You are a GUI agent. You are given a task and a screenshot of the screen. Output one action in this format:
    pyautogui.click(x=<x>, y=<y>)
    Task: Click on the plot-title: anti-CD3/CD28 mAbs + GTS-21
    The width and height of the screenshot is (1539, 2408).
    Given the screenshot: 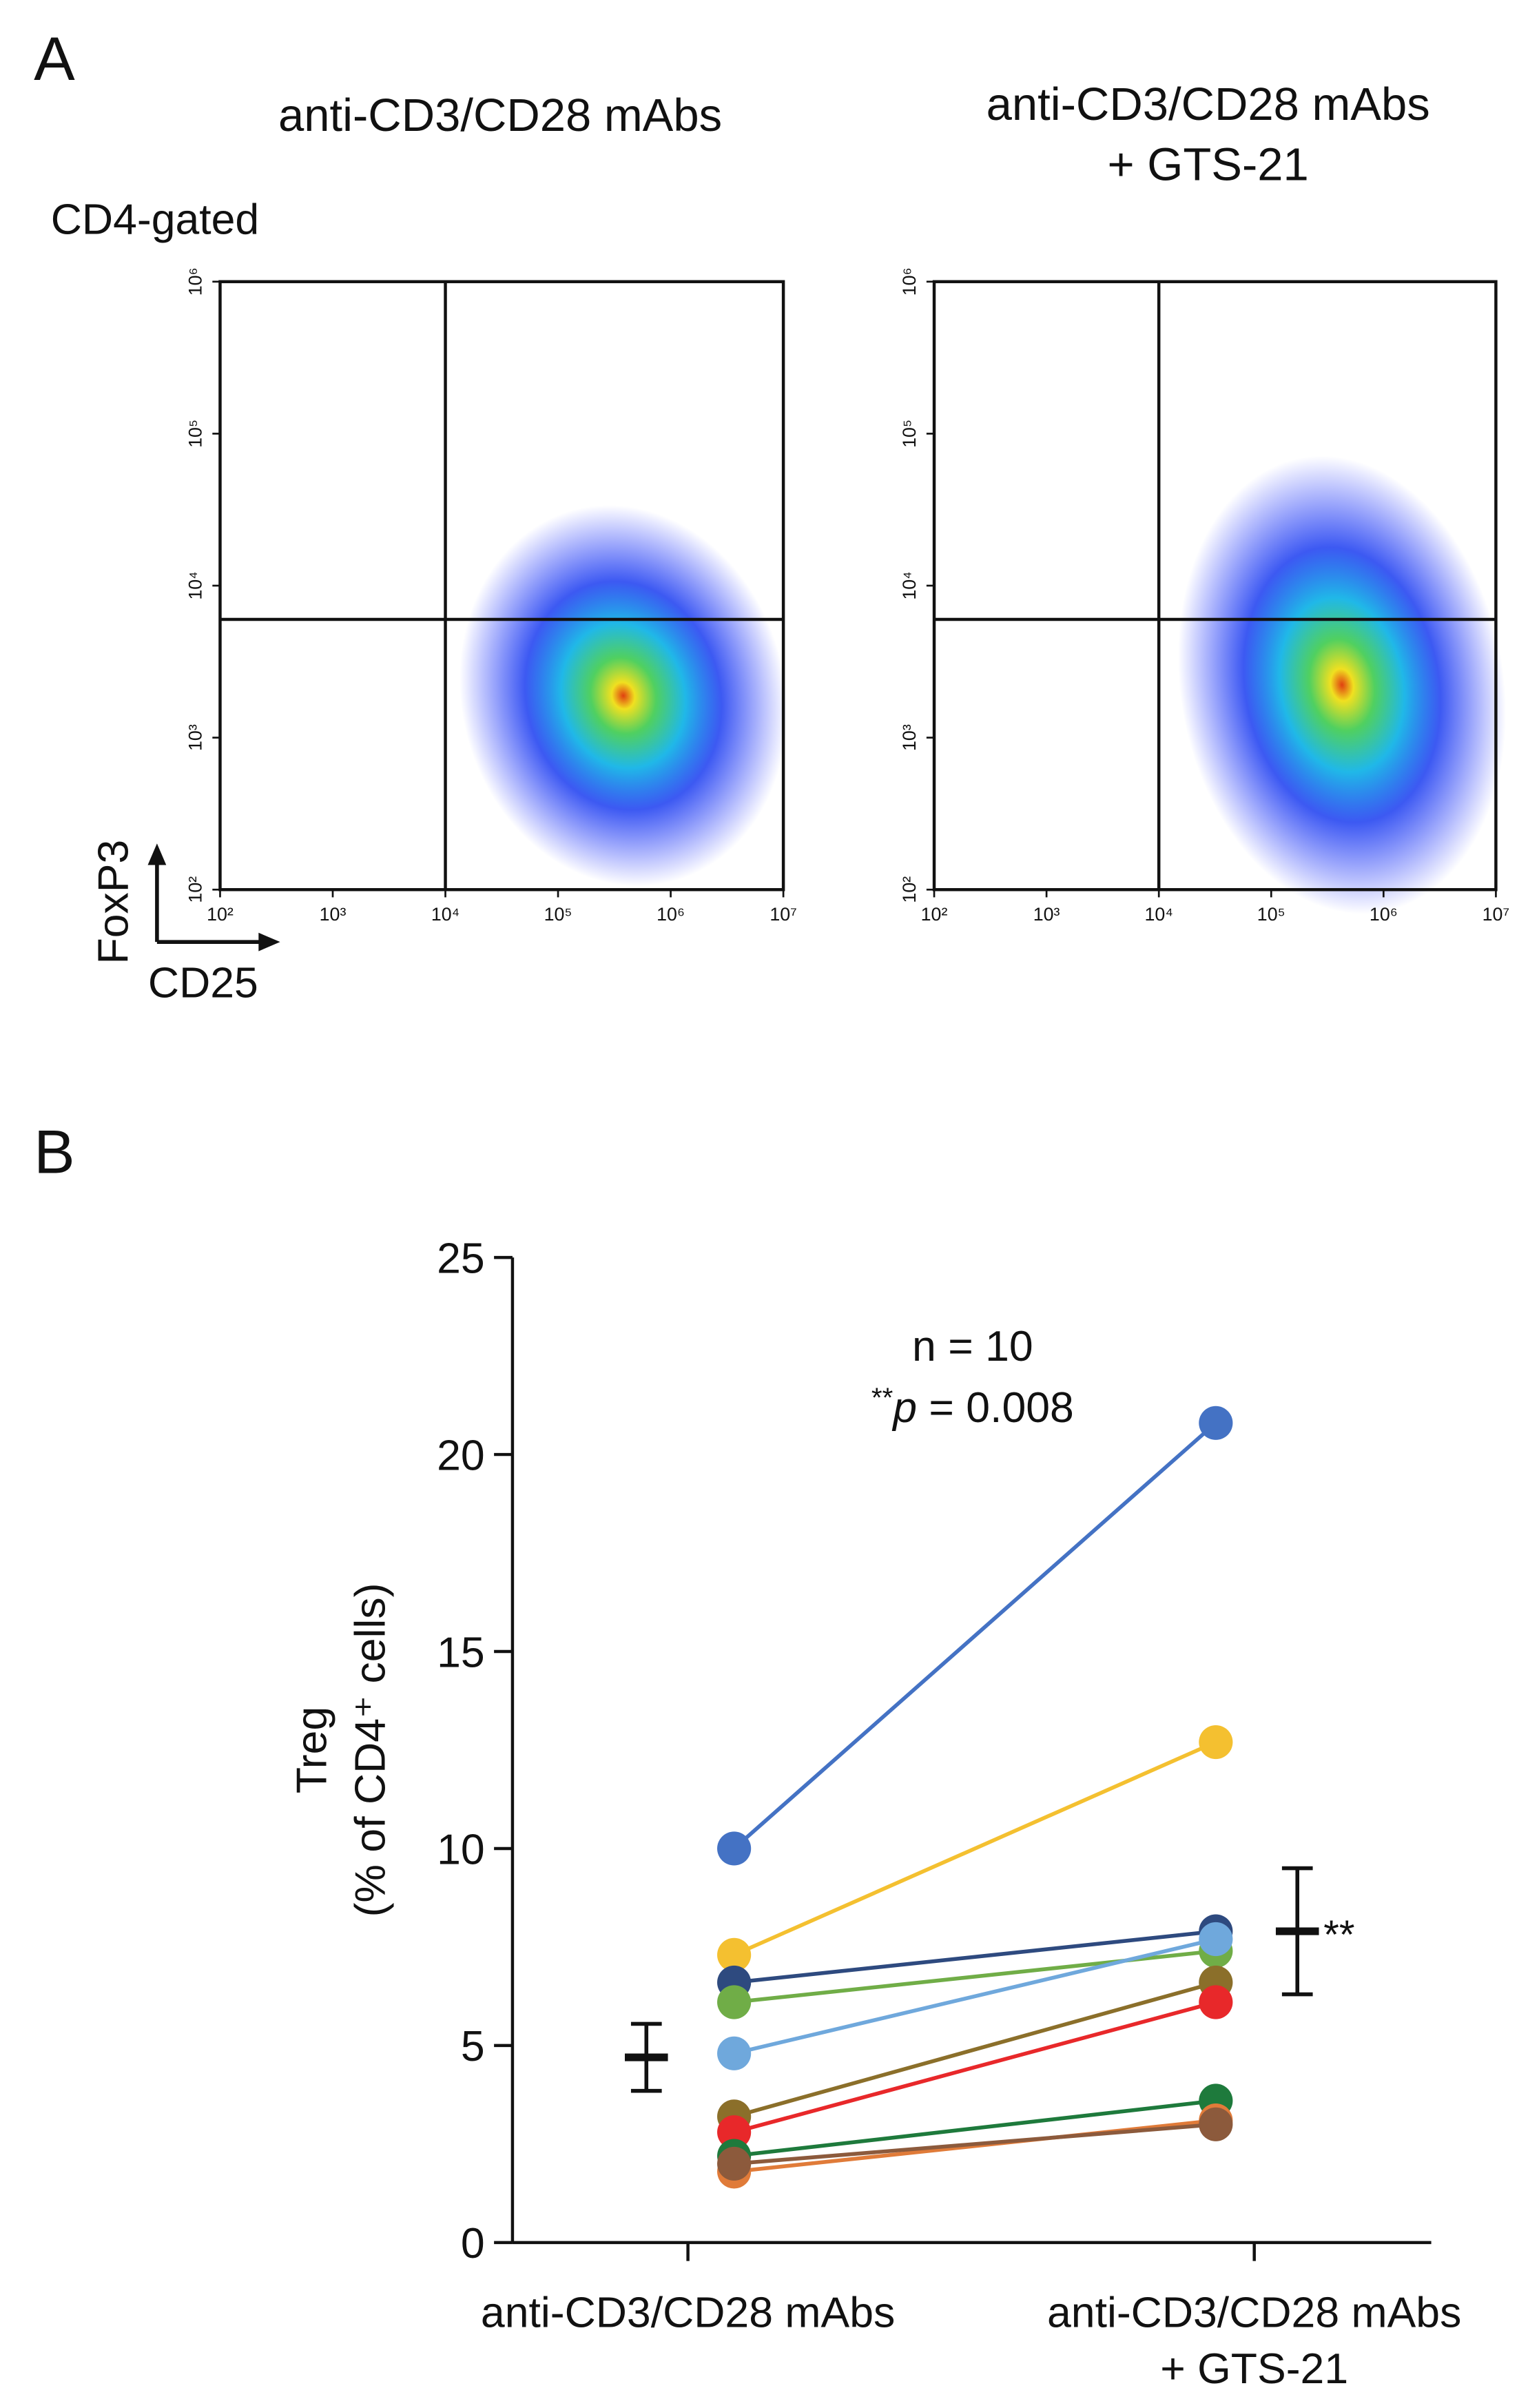 What is the action you would take?
    pyautogui.click(x=1208, y=134)
    